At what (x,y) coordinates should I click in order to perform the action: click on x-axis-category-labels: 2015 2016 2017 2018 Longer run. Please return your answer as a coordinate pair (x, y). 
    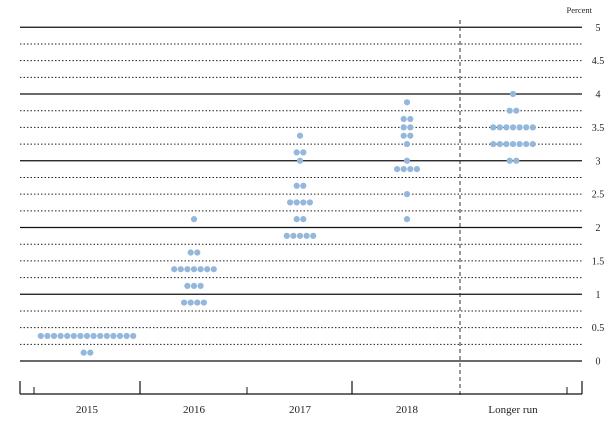
    Looking at the image, I should click on (307, 410).